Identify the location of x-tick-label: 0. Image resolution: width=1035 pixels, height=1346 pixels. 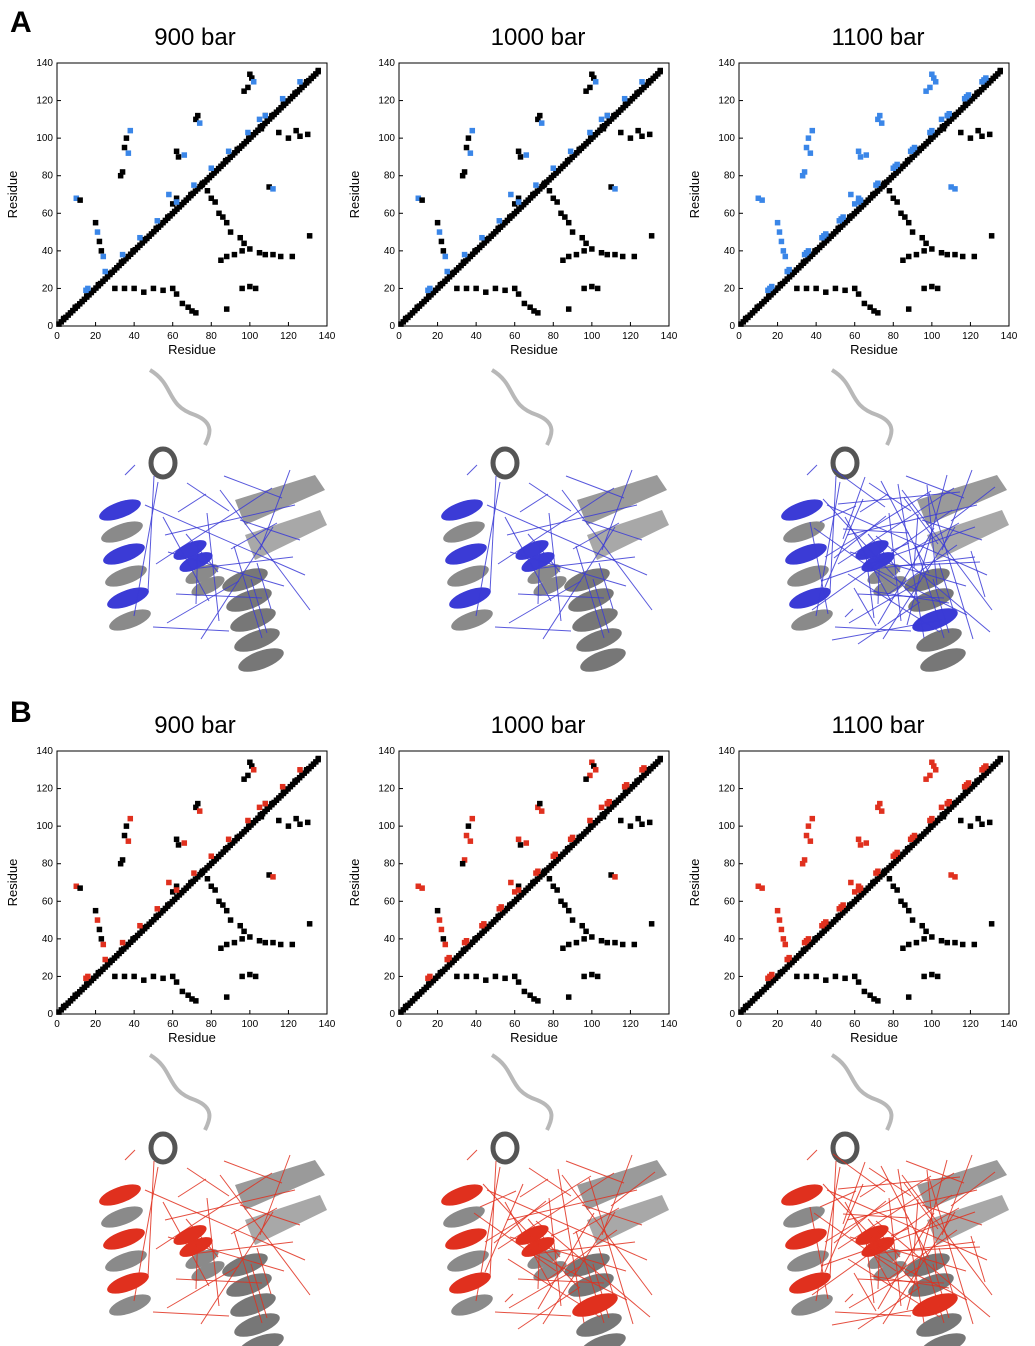
(399, 336).